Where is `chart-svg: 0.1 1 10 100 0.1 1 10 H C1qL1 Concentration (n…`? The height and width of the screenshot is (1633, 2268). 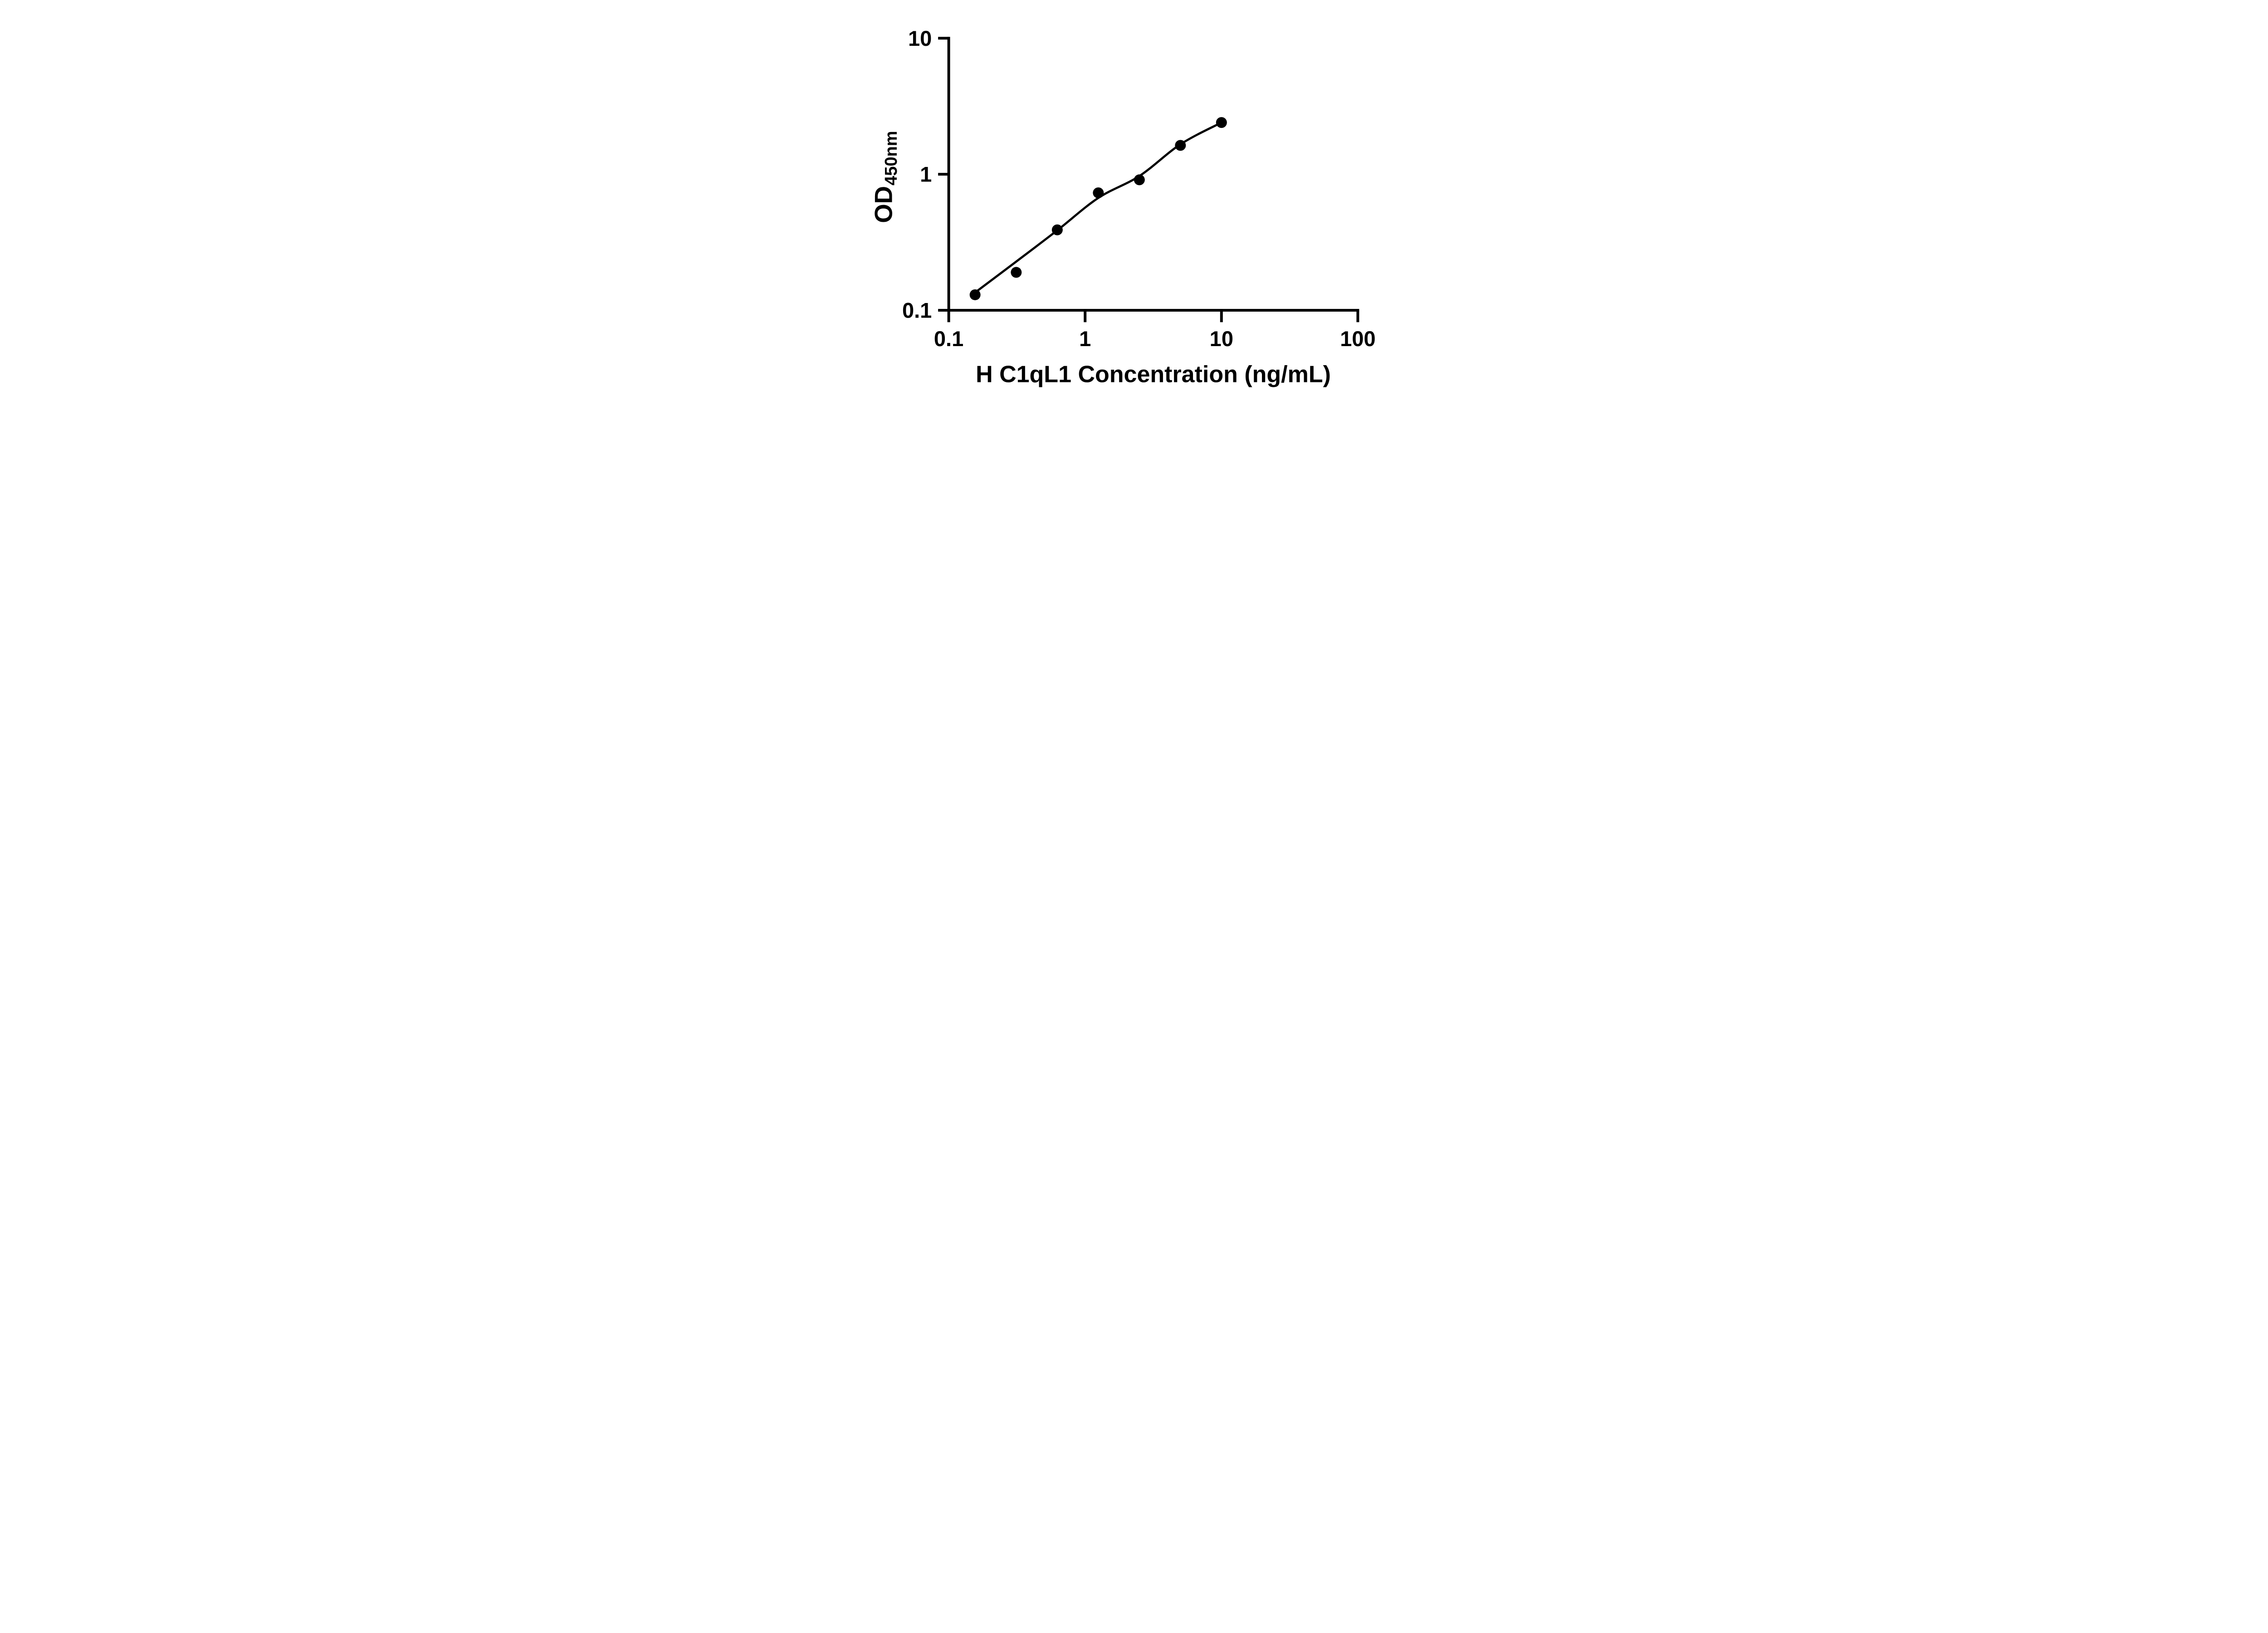 chart-svg: 0.1 1 10 100 0.1 1 10 H C1qL1 Concentration (n… is located at coordinates (1134, 204).